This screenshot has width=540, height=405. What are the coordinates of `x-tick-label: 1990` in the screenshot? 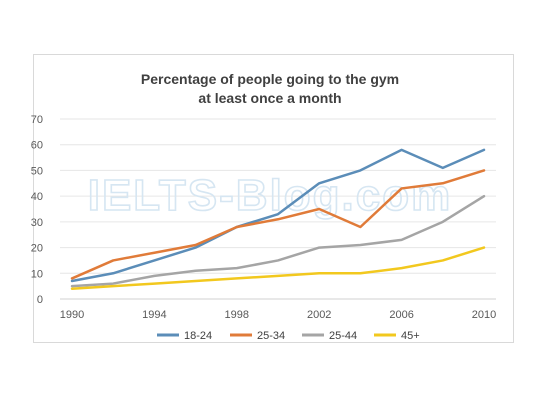 It's located at (72, 315).